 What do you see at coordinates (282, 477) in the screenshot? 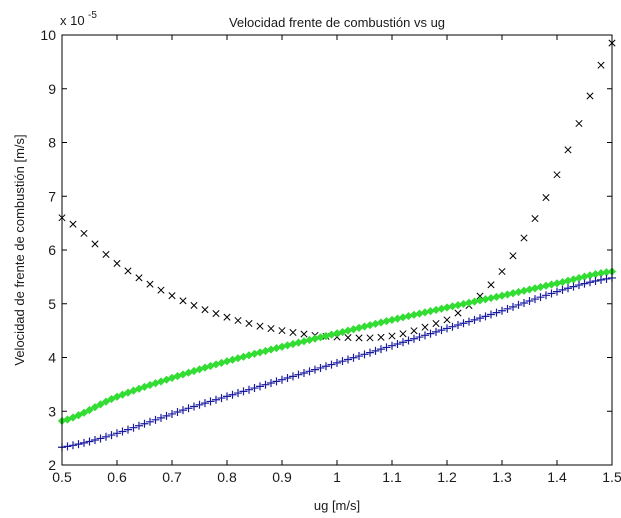
I see `x-tick-label: 0.9` at bounding box center [282, 477].